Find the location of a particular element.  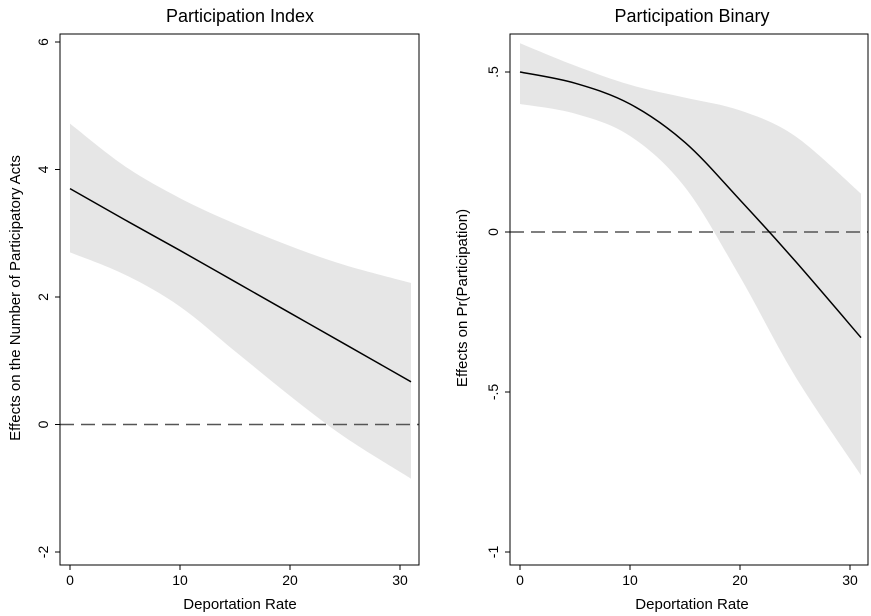

y-tick-label: 2 is located at coordinates (43, 297).